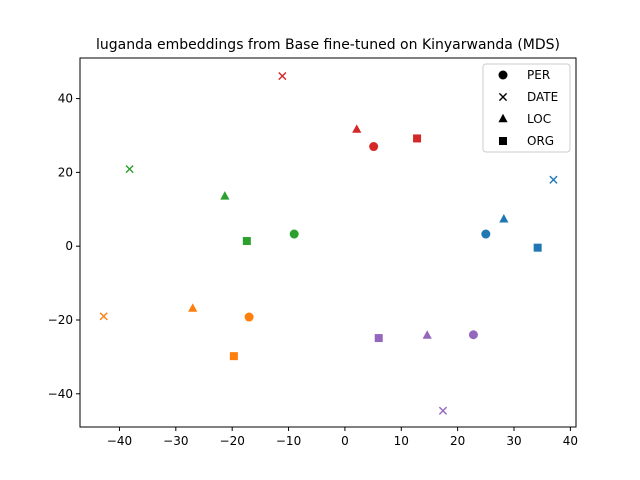  I want to click on x-tick-label: −30, so click(175, 441).